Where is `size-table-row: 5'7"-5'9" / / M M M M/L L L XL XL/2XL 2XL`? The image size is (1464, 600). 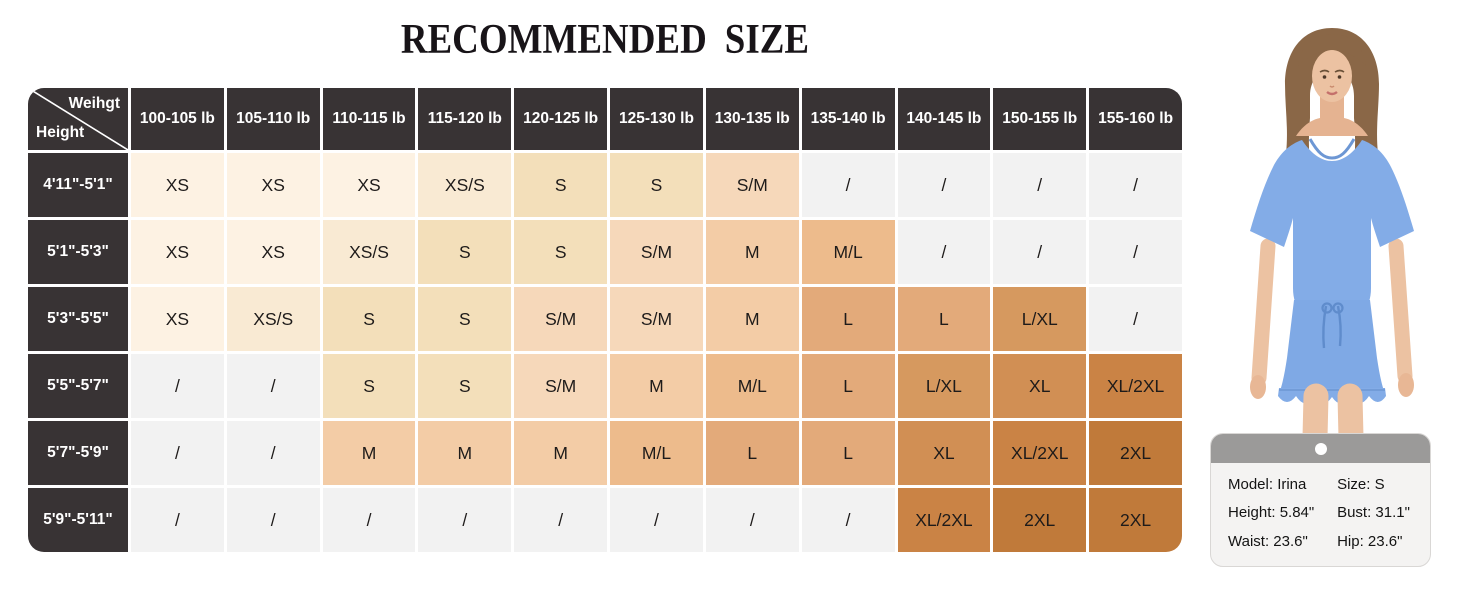 size-table-row: 5'7"-5'9" / / M M M M/L L L XL XL/2XL 2XL is located at coordinates (605, 453).